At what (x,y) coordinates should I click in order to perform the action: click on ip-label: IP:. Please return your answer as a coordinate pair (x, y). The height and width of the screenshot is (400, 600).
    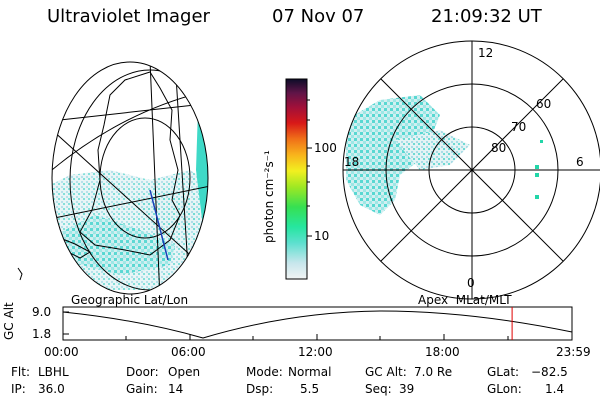
    Looking at the image, I should click on (18, 389).